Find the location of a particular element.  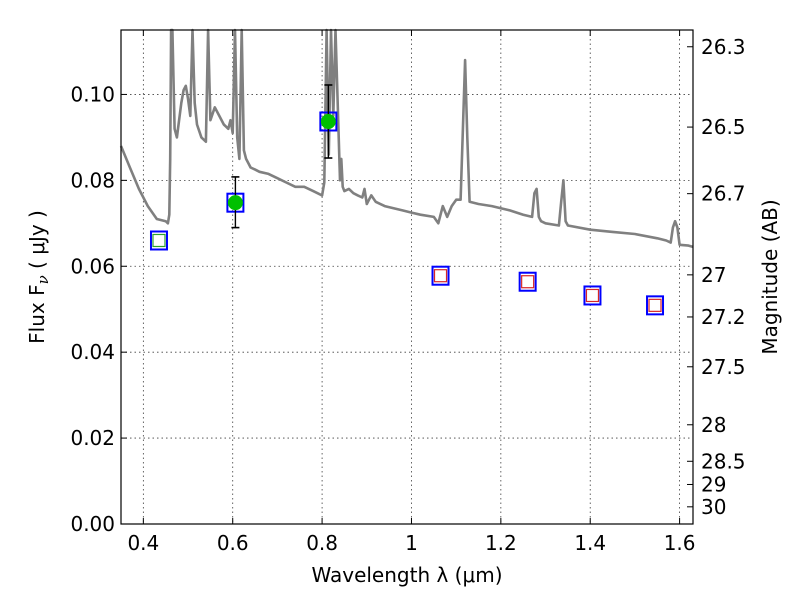

y-tick-label: 0.02 is located at coordinates (92, 438).